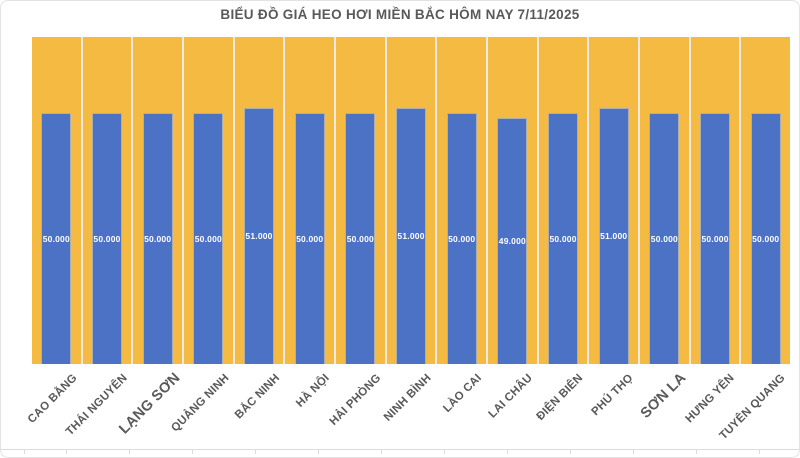  I want to click on x-axis-label: ĐIỆN BIÊN, so click(560, 397).